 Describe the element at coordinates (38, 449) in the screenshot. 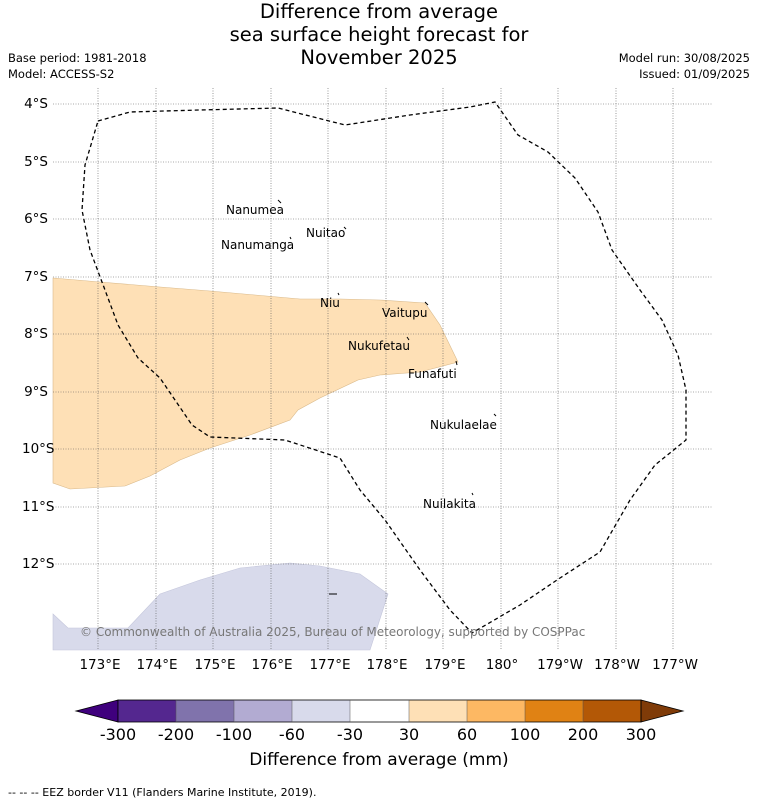

I see `lat-tick-10s: 10°S` at that location.